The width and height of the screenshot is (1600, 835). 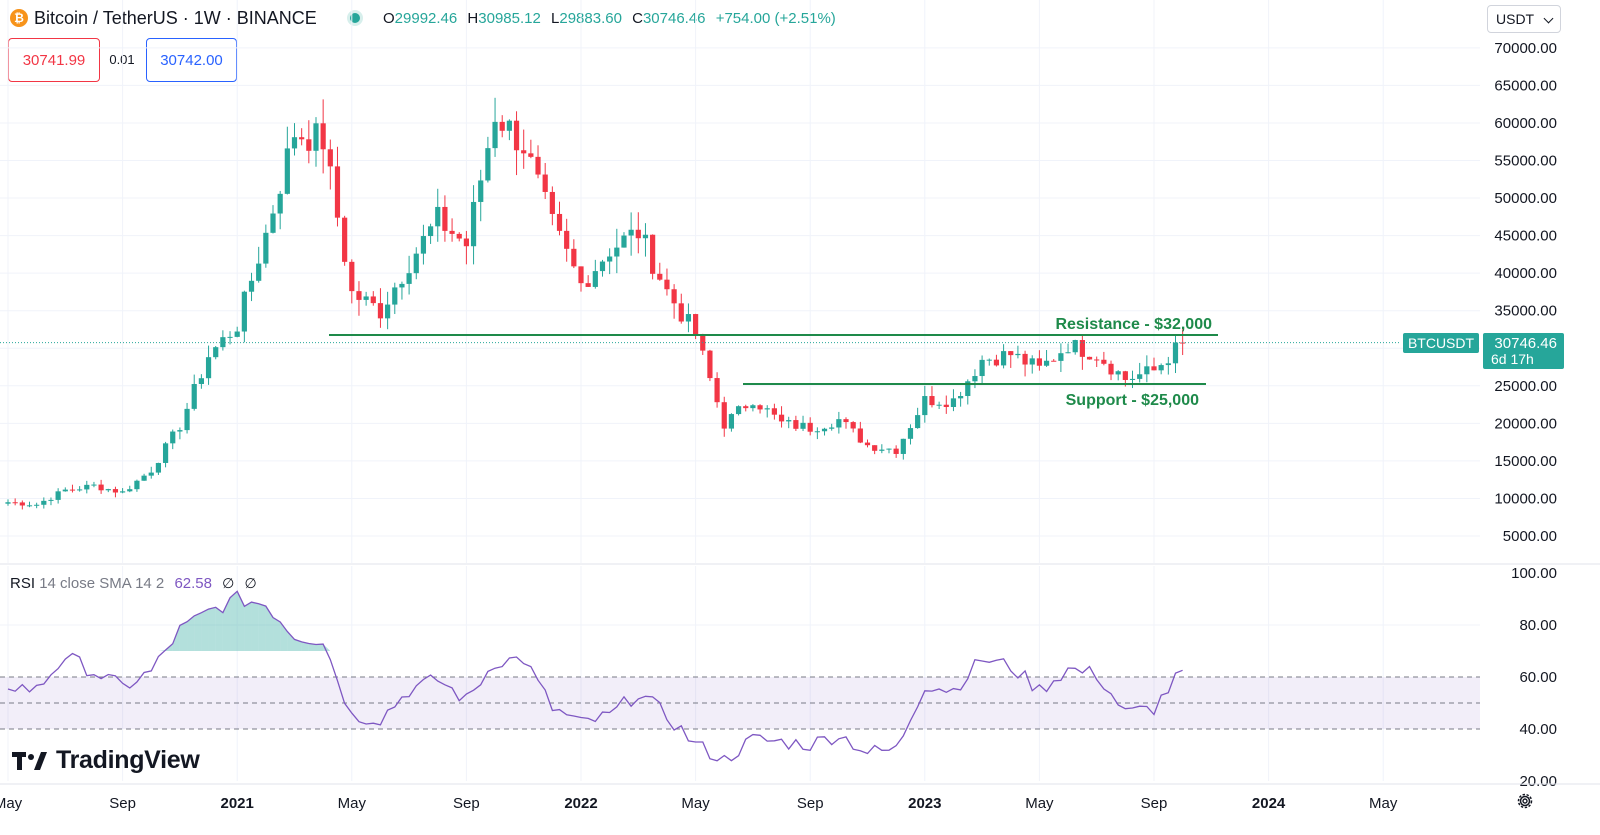 What do you see at coordinates (1512, 359) in the screenshot?
I see `bar-countdown: 6d 17h` at bounding box center [1512, 359].